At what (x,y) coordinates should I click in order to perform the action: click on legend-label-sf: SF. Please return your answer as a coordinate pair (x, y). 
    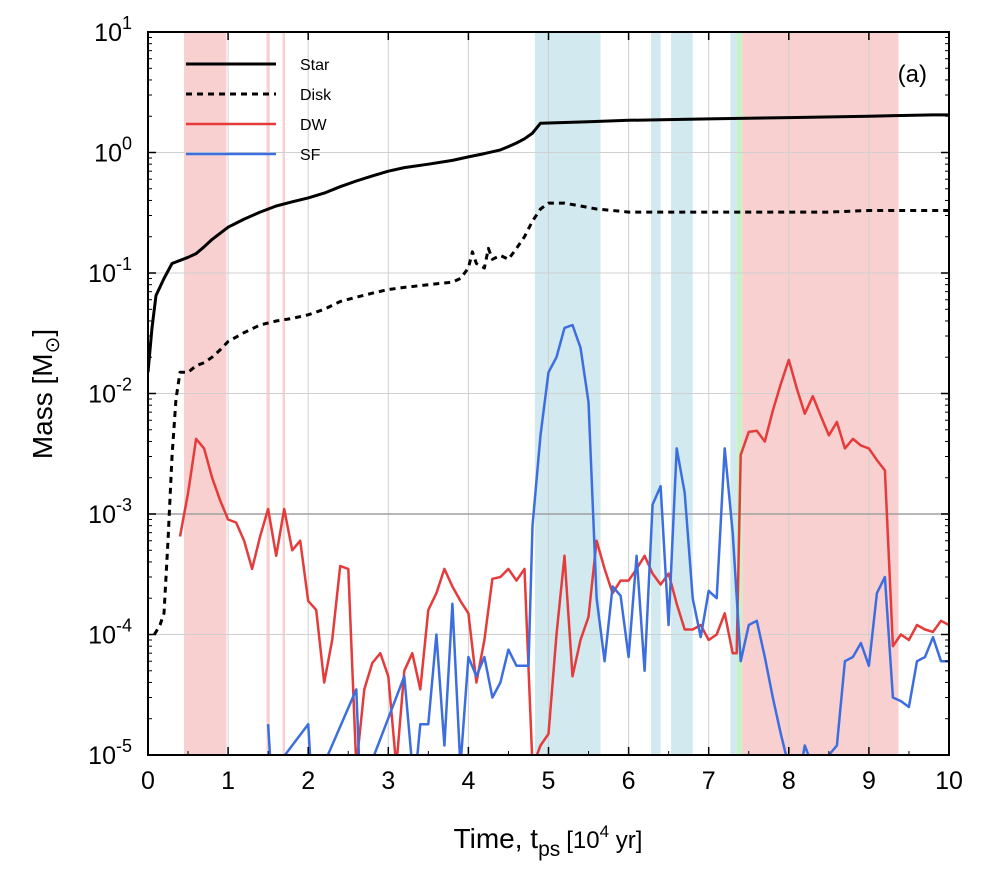
    Looking at the image, I should click on (310, 155).